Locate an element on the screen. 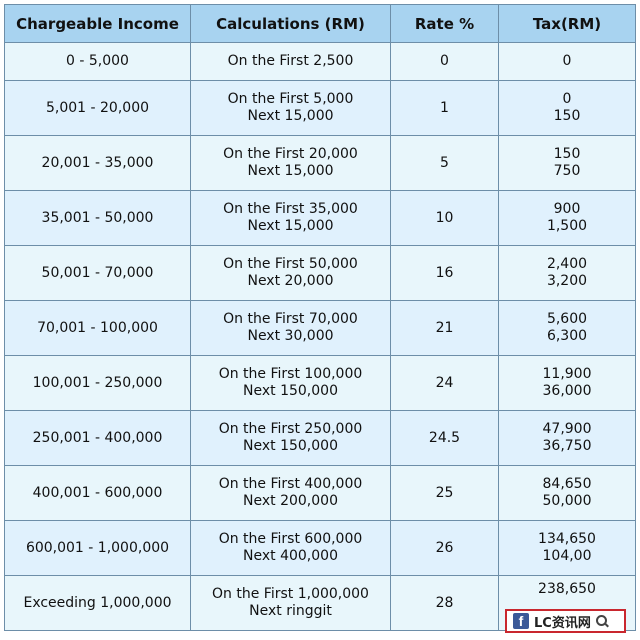 The width and height of the screenshot is (640, 640). cell-chargeable-income: 70,001 - 100,000 is located at coordinates (97, 328).